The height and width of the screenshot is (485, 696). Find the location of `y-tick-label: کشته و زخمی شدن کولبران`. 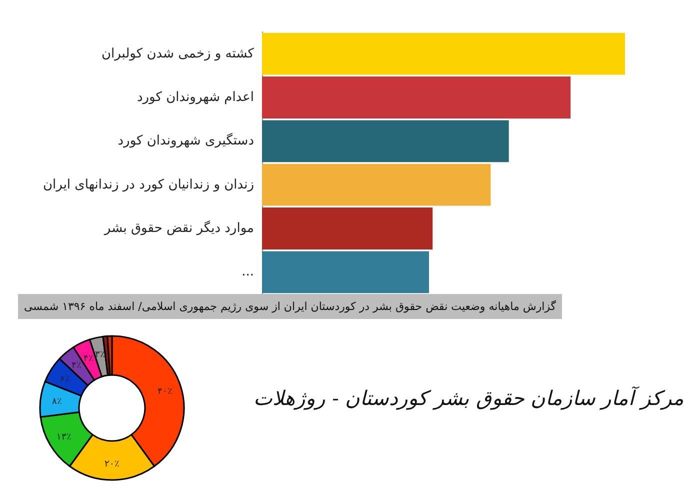

y-tick-label: کشته و زخمی شدن کولبران is located at coordinates (178, 54).